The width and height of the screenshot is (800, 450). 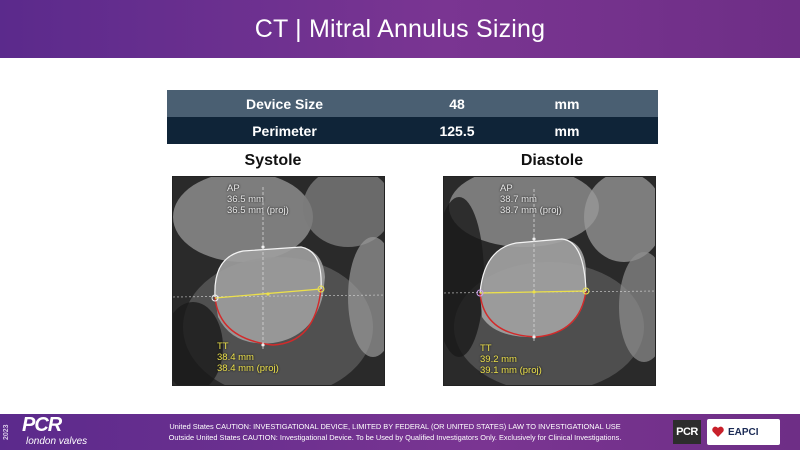 What do you see at coordinates (511, 370) in the screenshot?
I see `tt-proj: 39.1 mm (proj)` at bounding box center [511, 370].